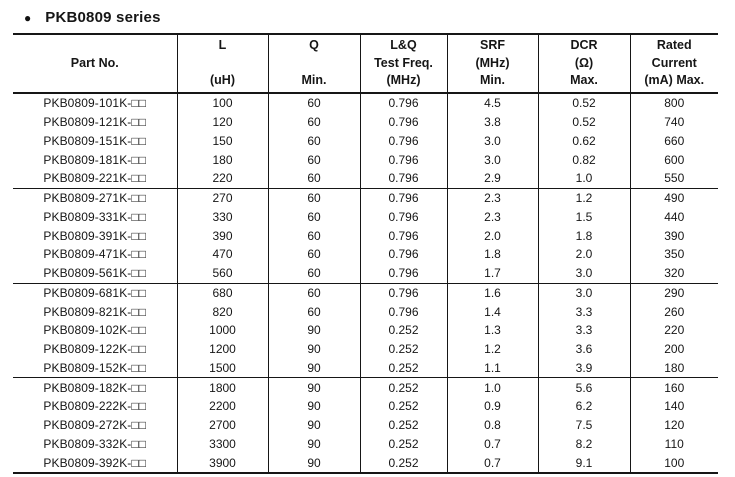 The image size is (735, 477). Describe the element at coordinates (95, 330) in the screenshot. I see `cell-part-no: PKB0809-102K-□□` at that location.